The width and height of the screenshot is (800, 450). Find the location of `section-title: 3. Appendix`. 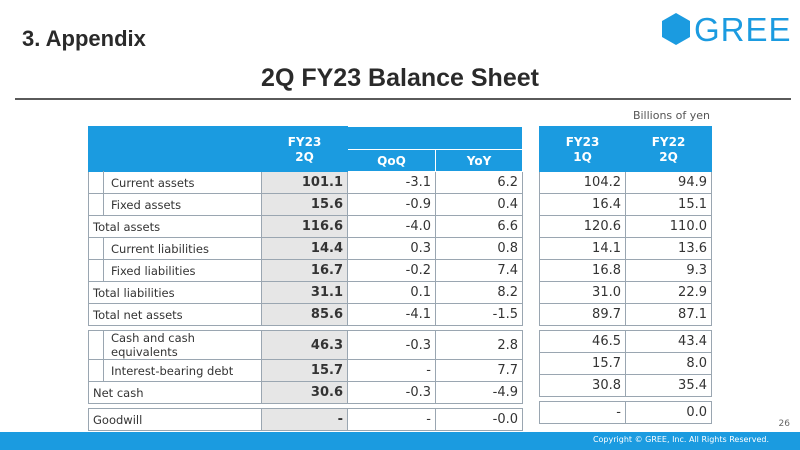

section-title: 3. Appendix is located at coordinates (84, 38).